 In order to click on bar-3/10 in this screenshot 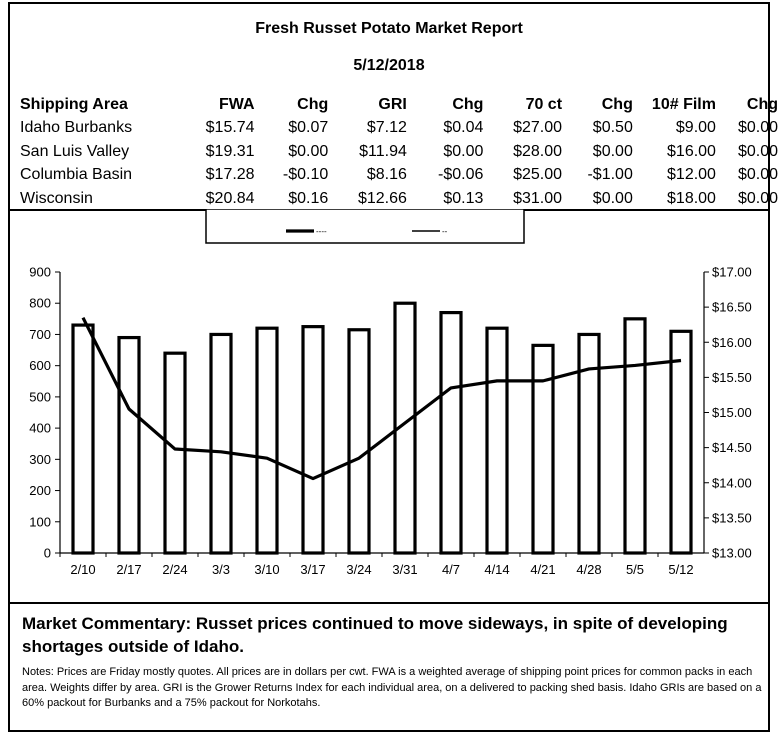, I will do `click(267, 440)`.